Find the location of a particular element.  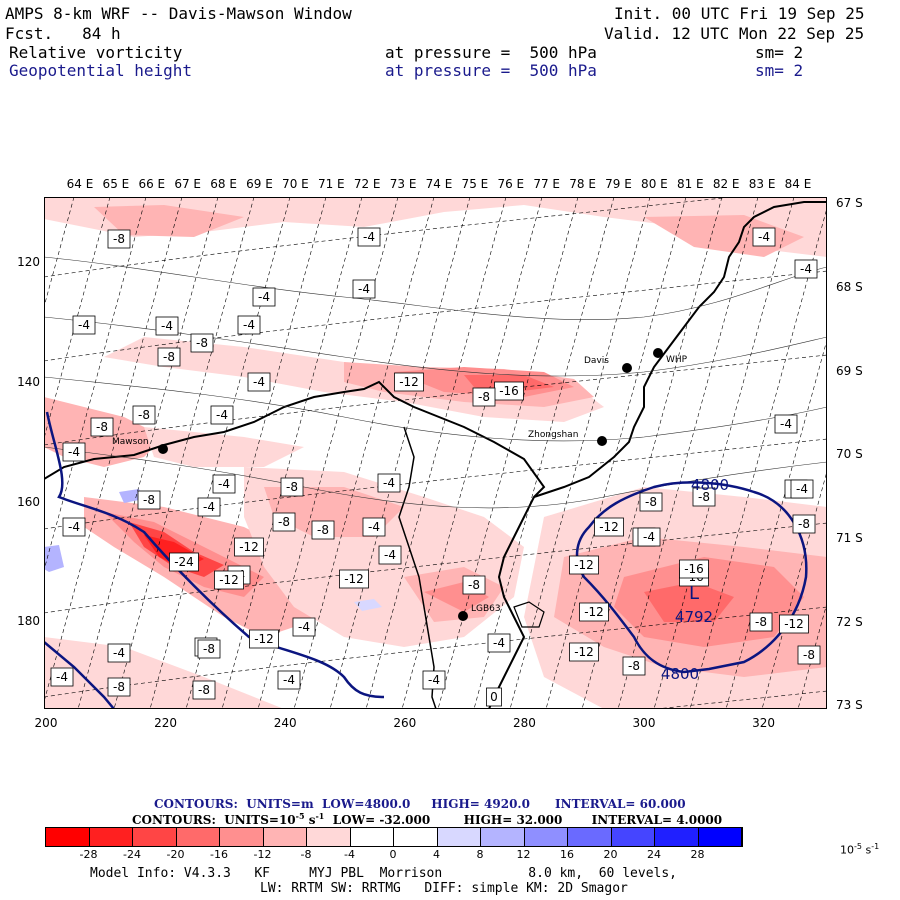

vorticity-label: 0 is located at coordinates (494, 697).